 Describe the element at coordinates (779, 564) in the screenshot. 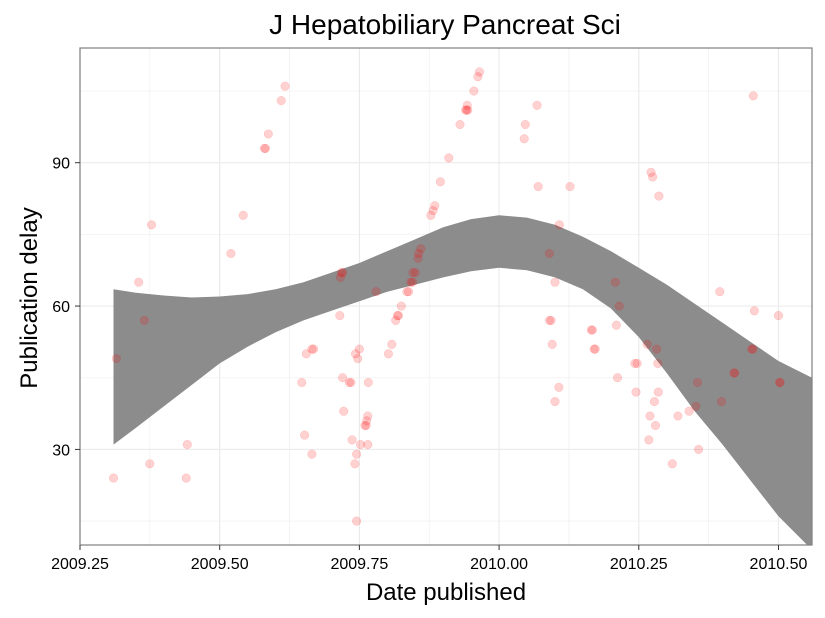

I see `x-tick-label: 2010.50` at that location.